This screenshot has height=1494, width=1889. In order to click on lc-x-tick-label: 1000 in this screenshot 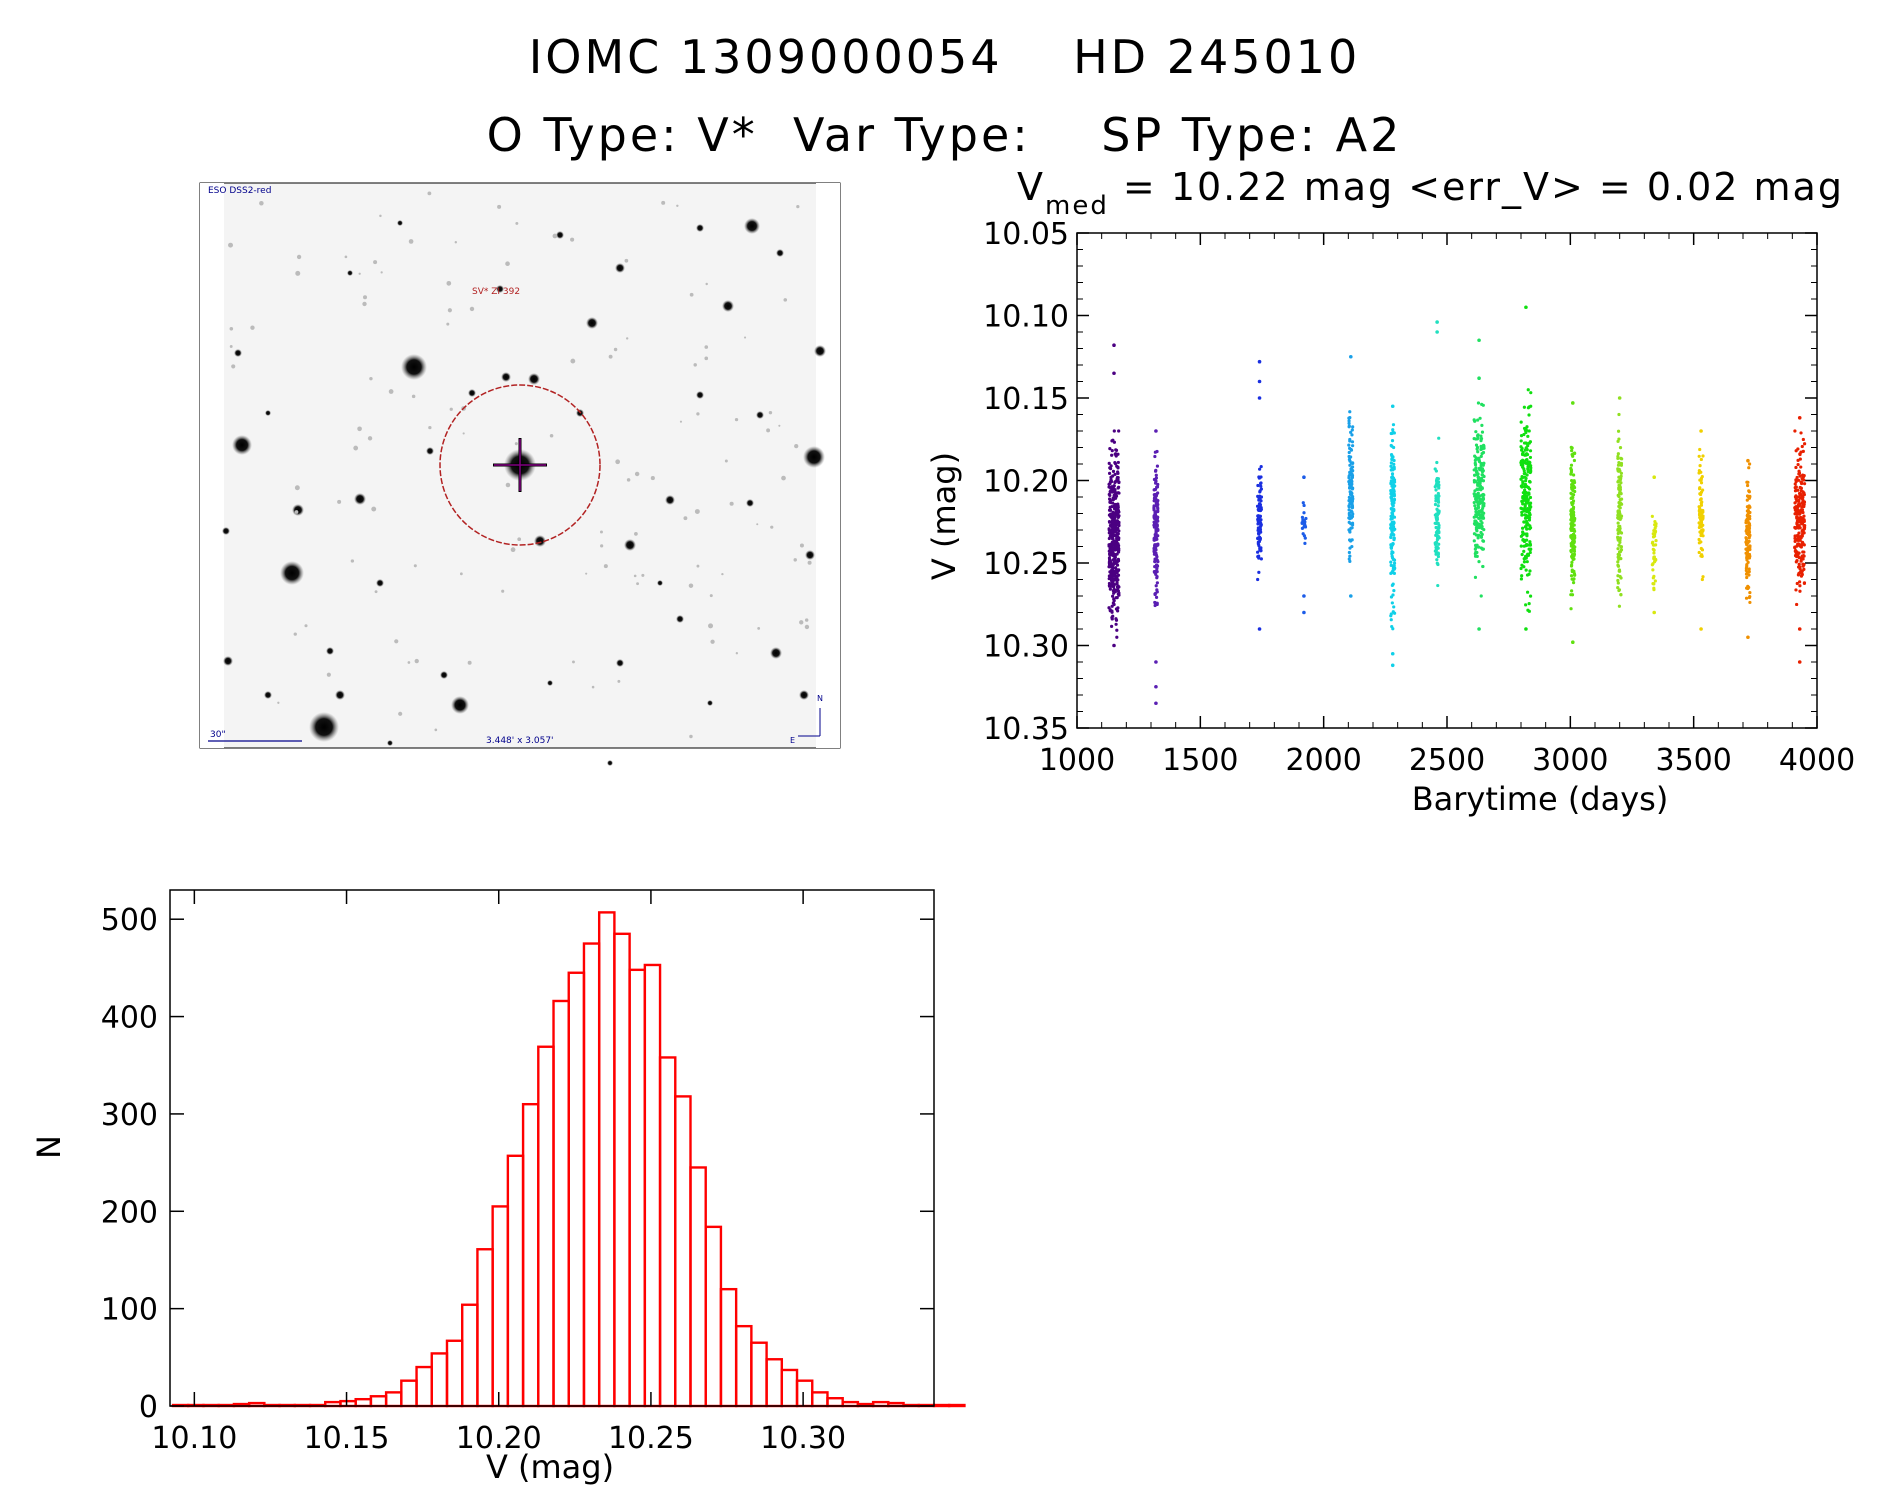, I will do `click(1077, 760)`.